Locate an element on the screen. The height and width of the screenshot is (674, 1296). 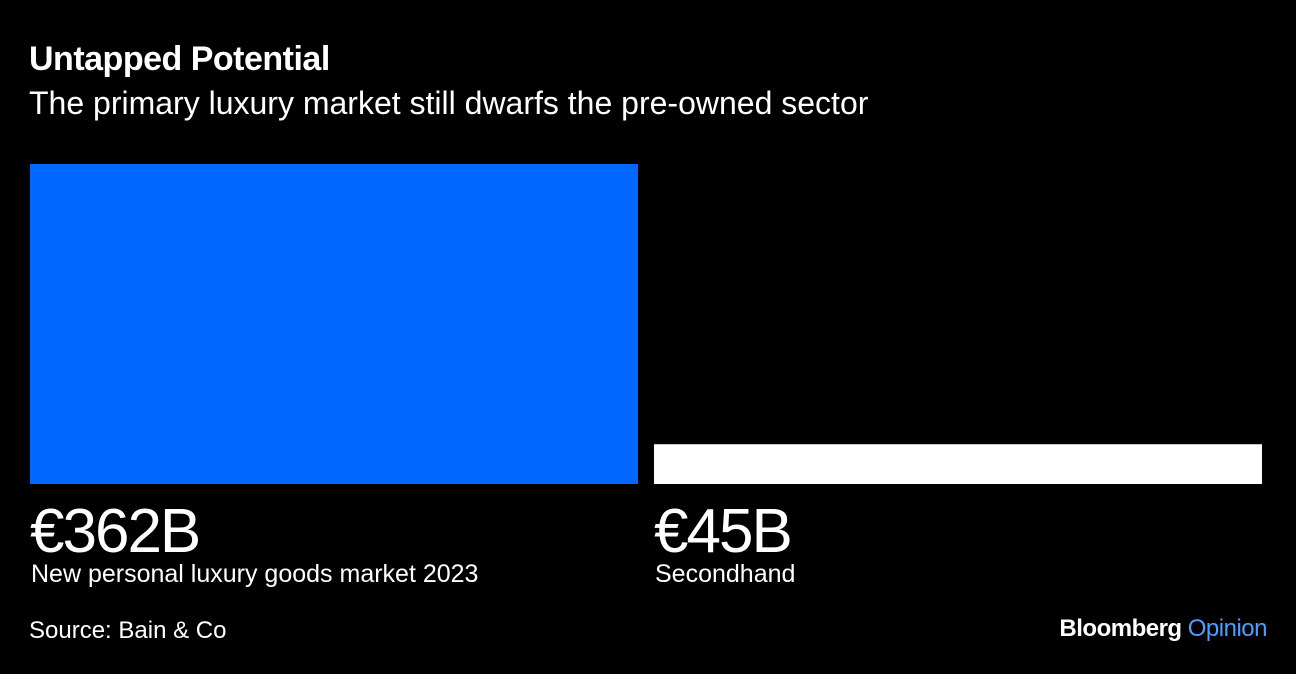
category-label-1: Secondhand is located at coordinates (725, 574).